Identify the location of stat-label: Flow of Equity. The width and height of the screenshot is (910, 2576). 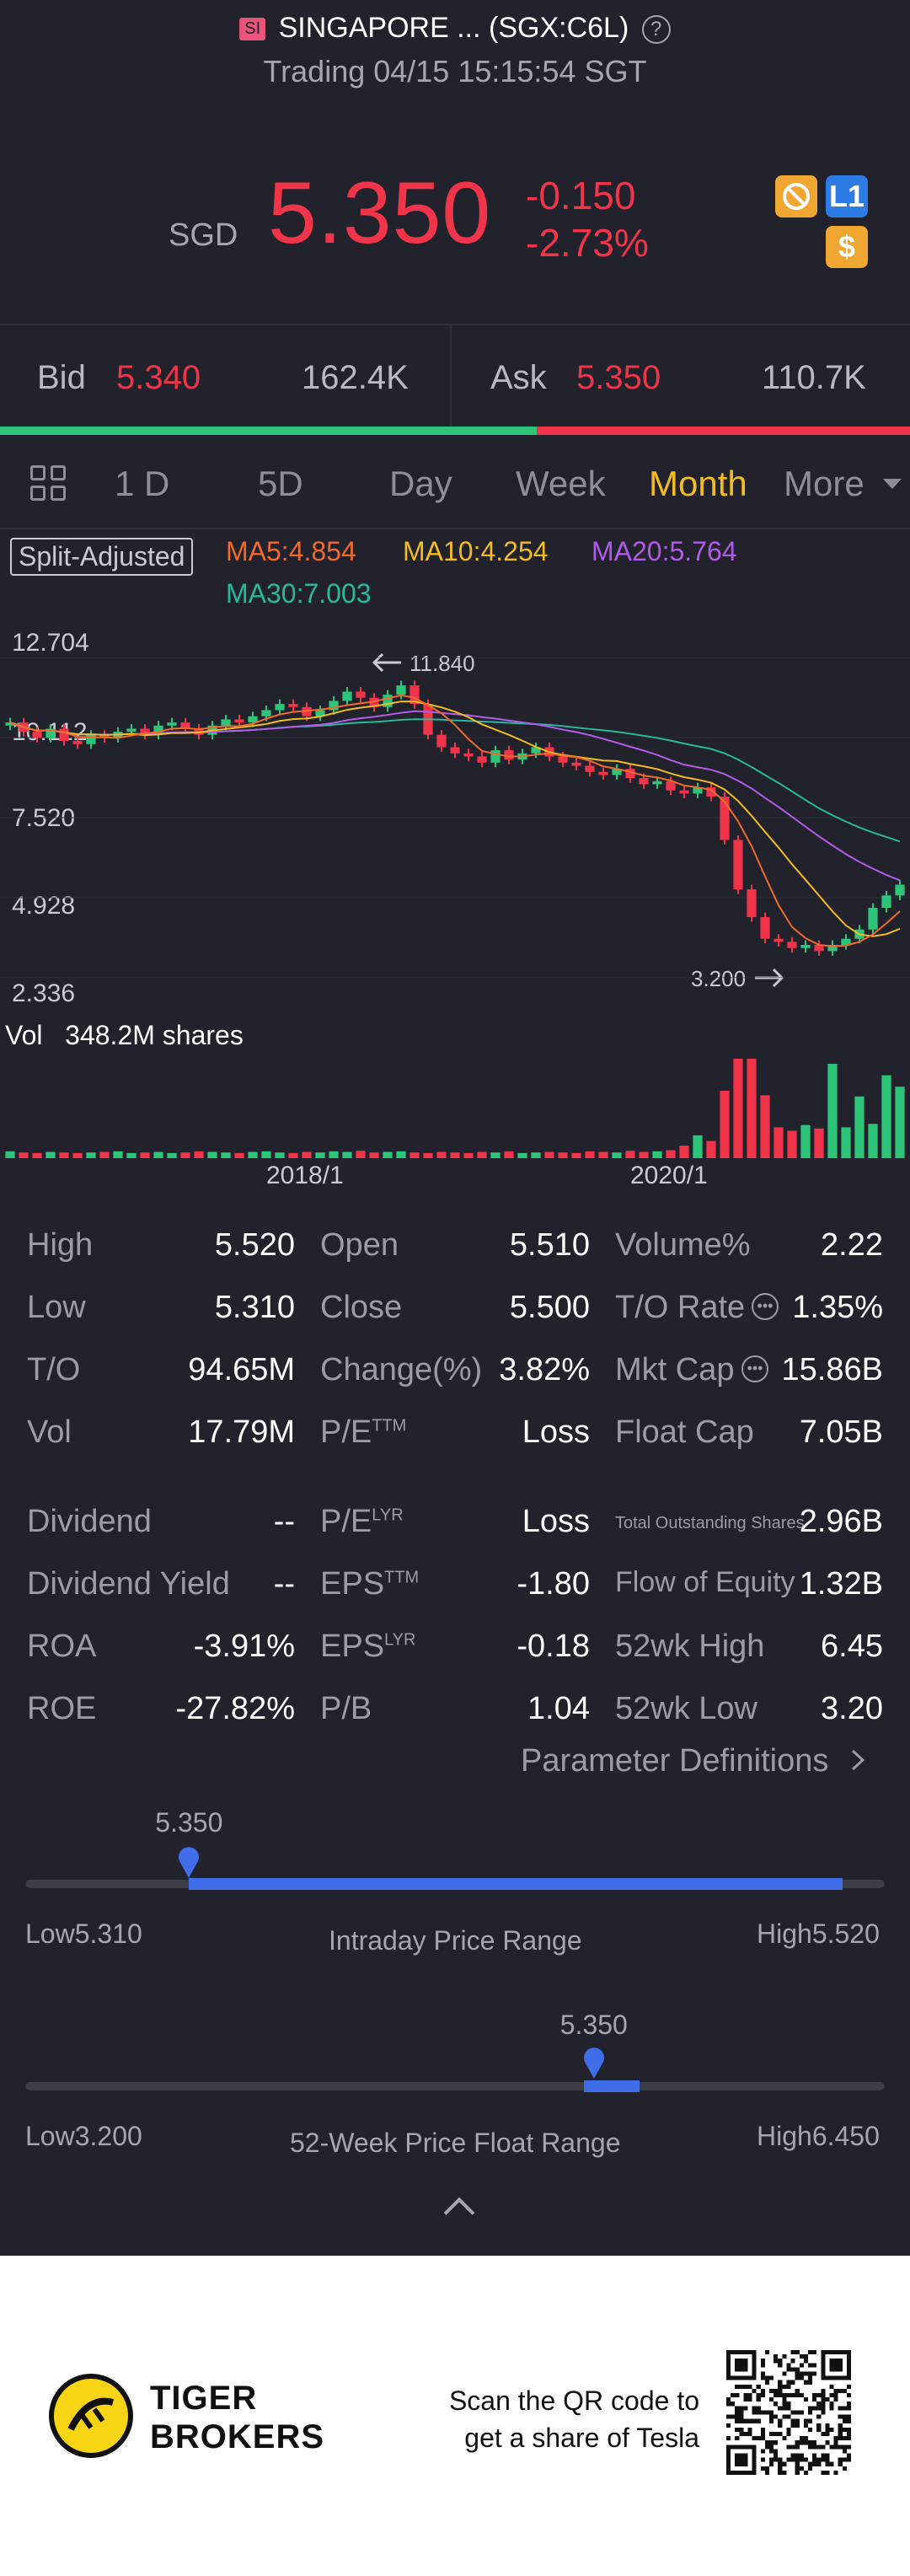
(705, 1582).